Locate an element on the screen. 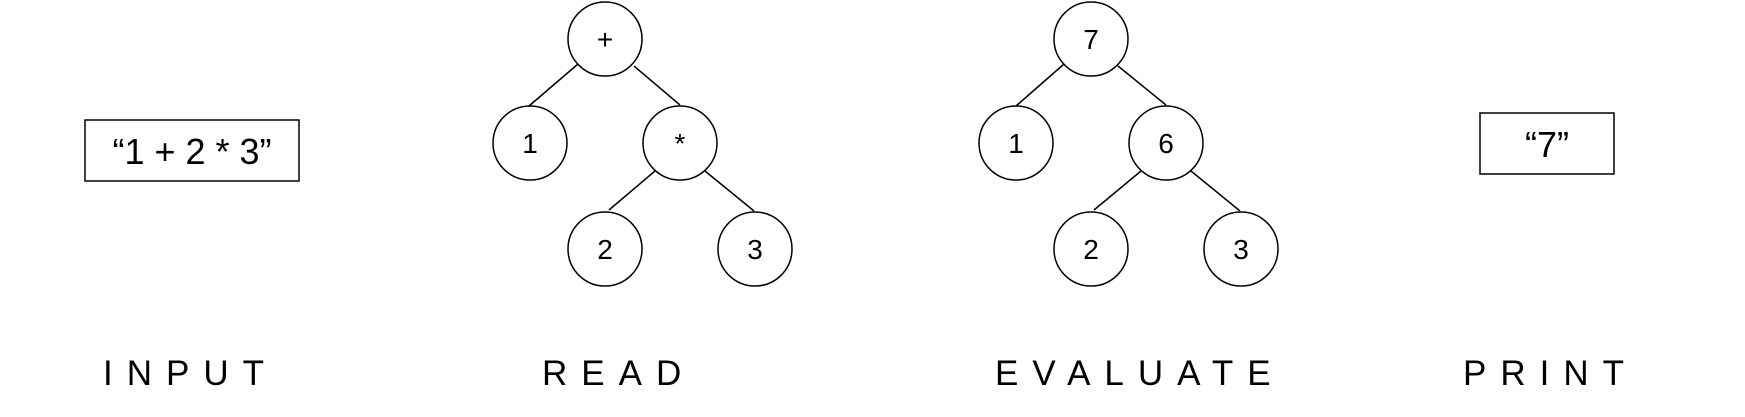  evaluate-node-right-label: 6 is located at coordinates (1166, 143).